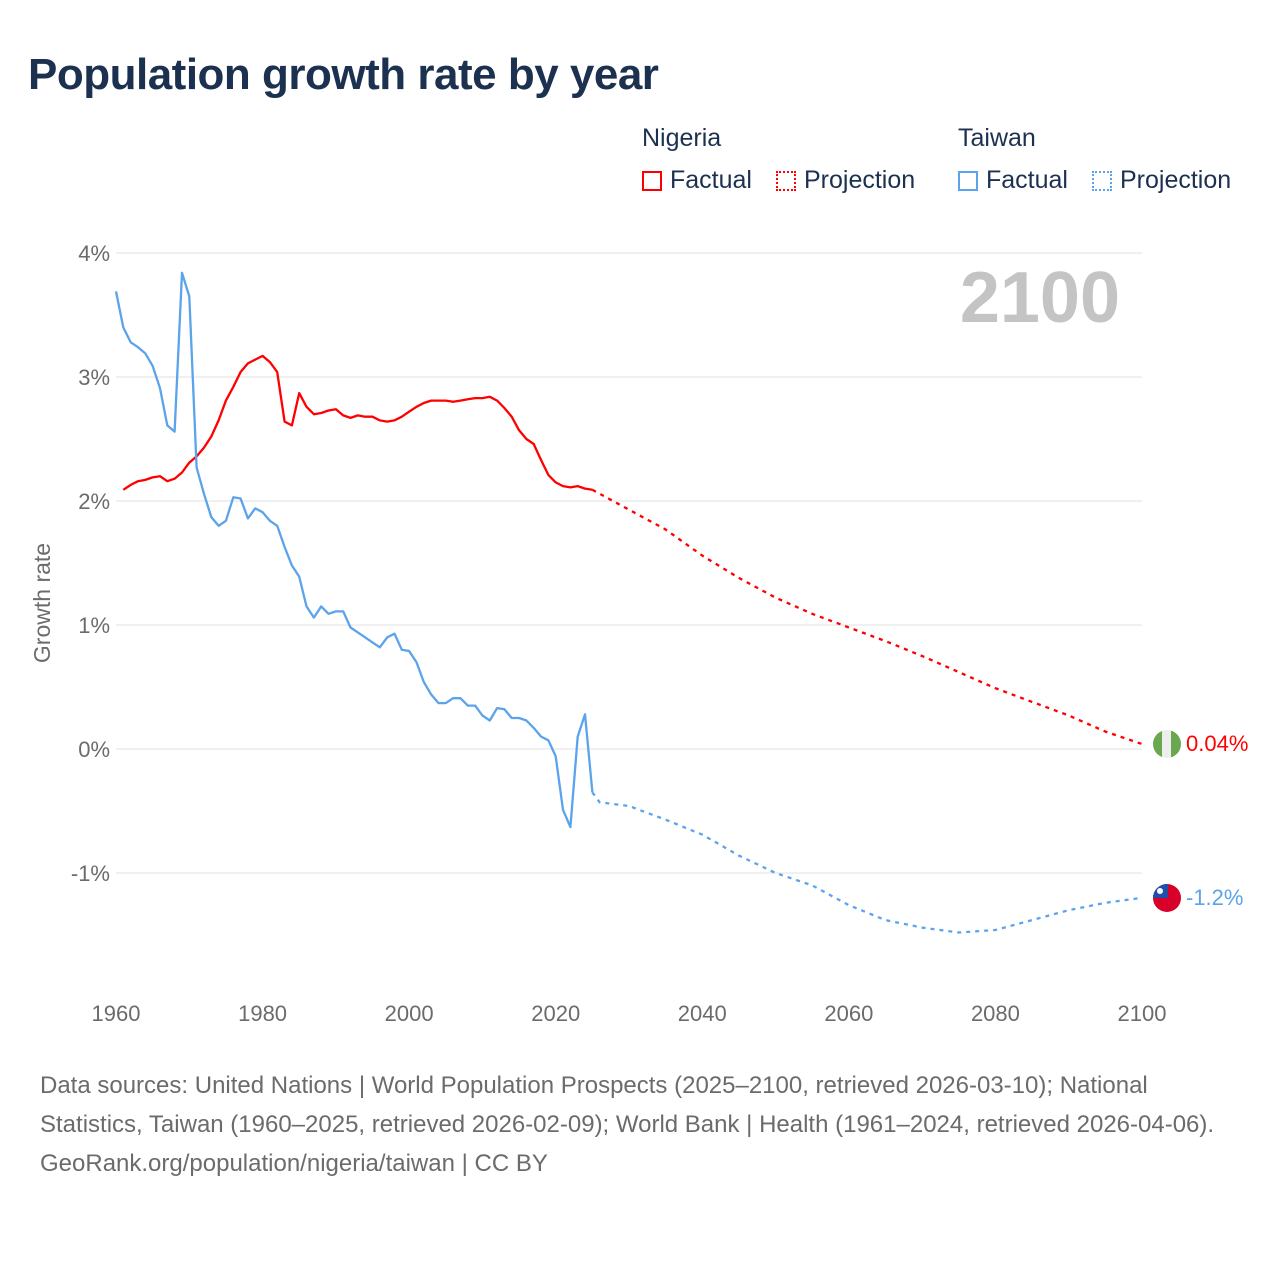 Image resolution: width=1280 pixels, height=1280 pixels. I want to click on x-tick-label: 1960, so click(116, 1013).